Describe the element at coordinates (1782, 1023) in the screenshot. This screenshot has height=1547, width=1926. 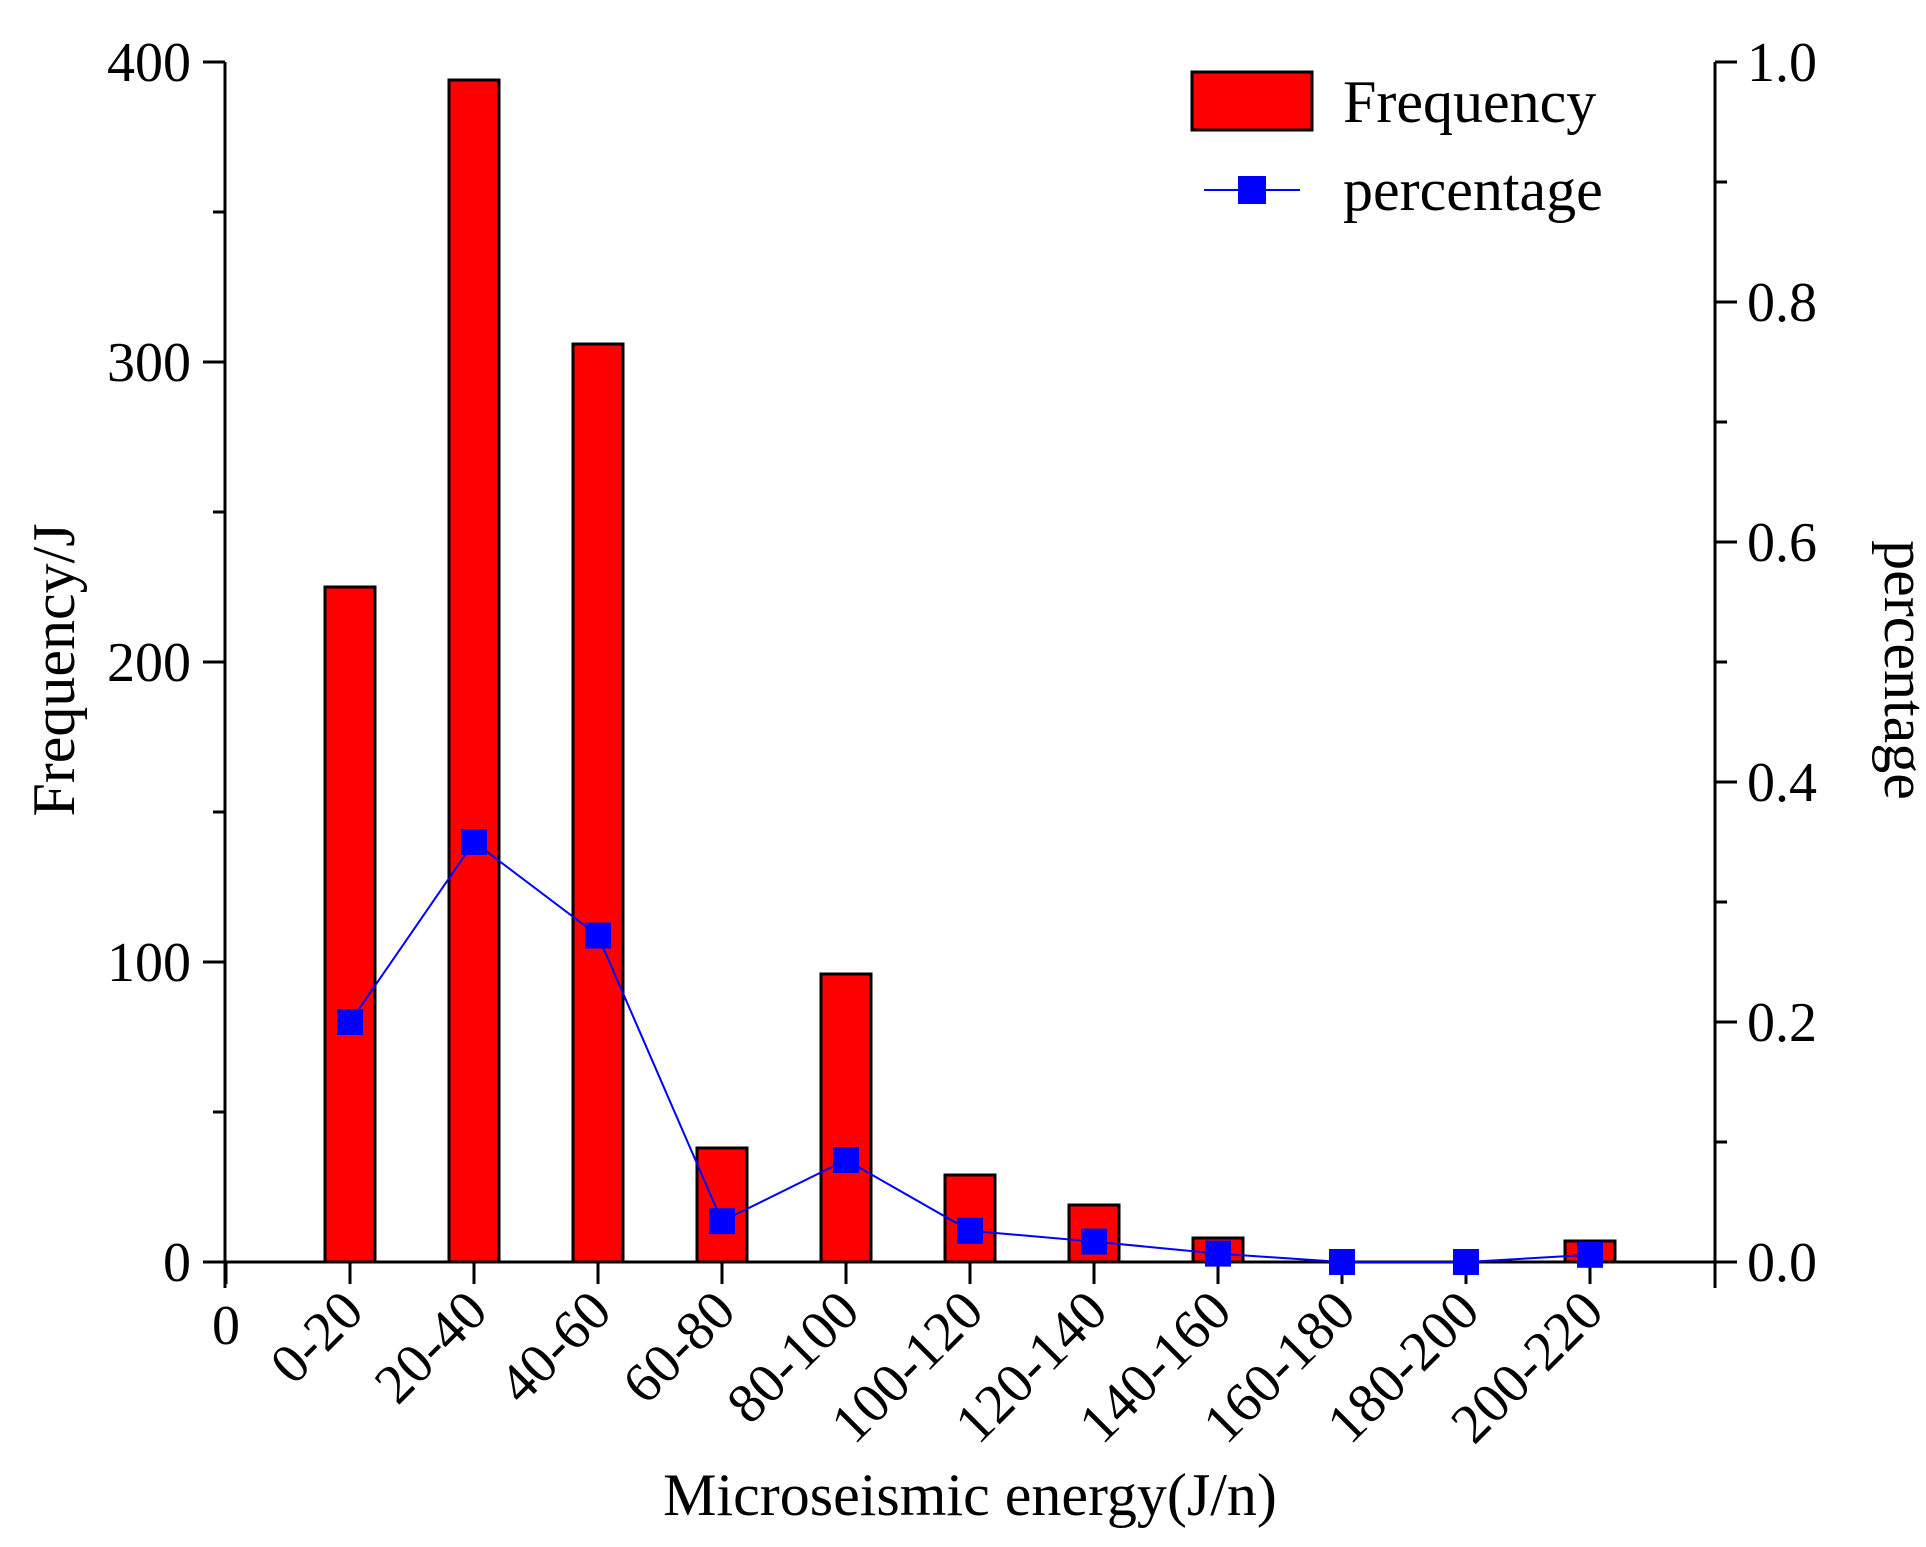
I see `y-right-tick-label: 0.2` at that location.